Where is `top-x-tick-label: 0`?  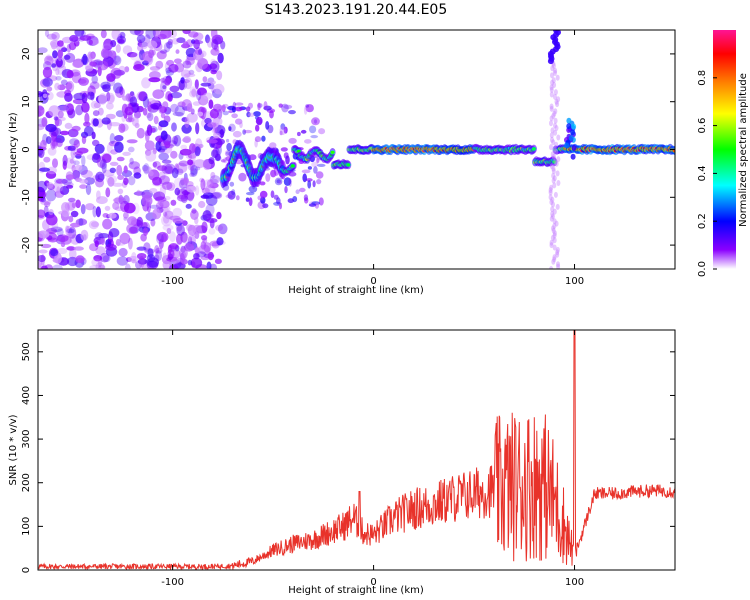 top-x-tick-label: 0 is located at coordinates (373, 281).